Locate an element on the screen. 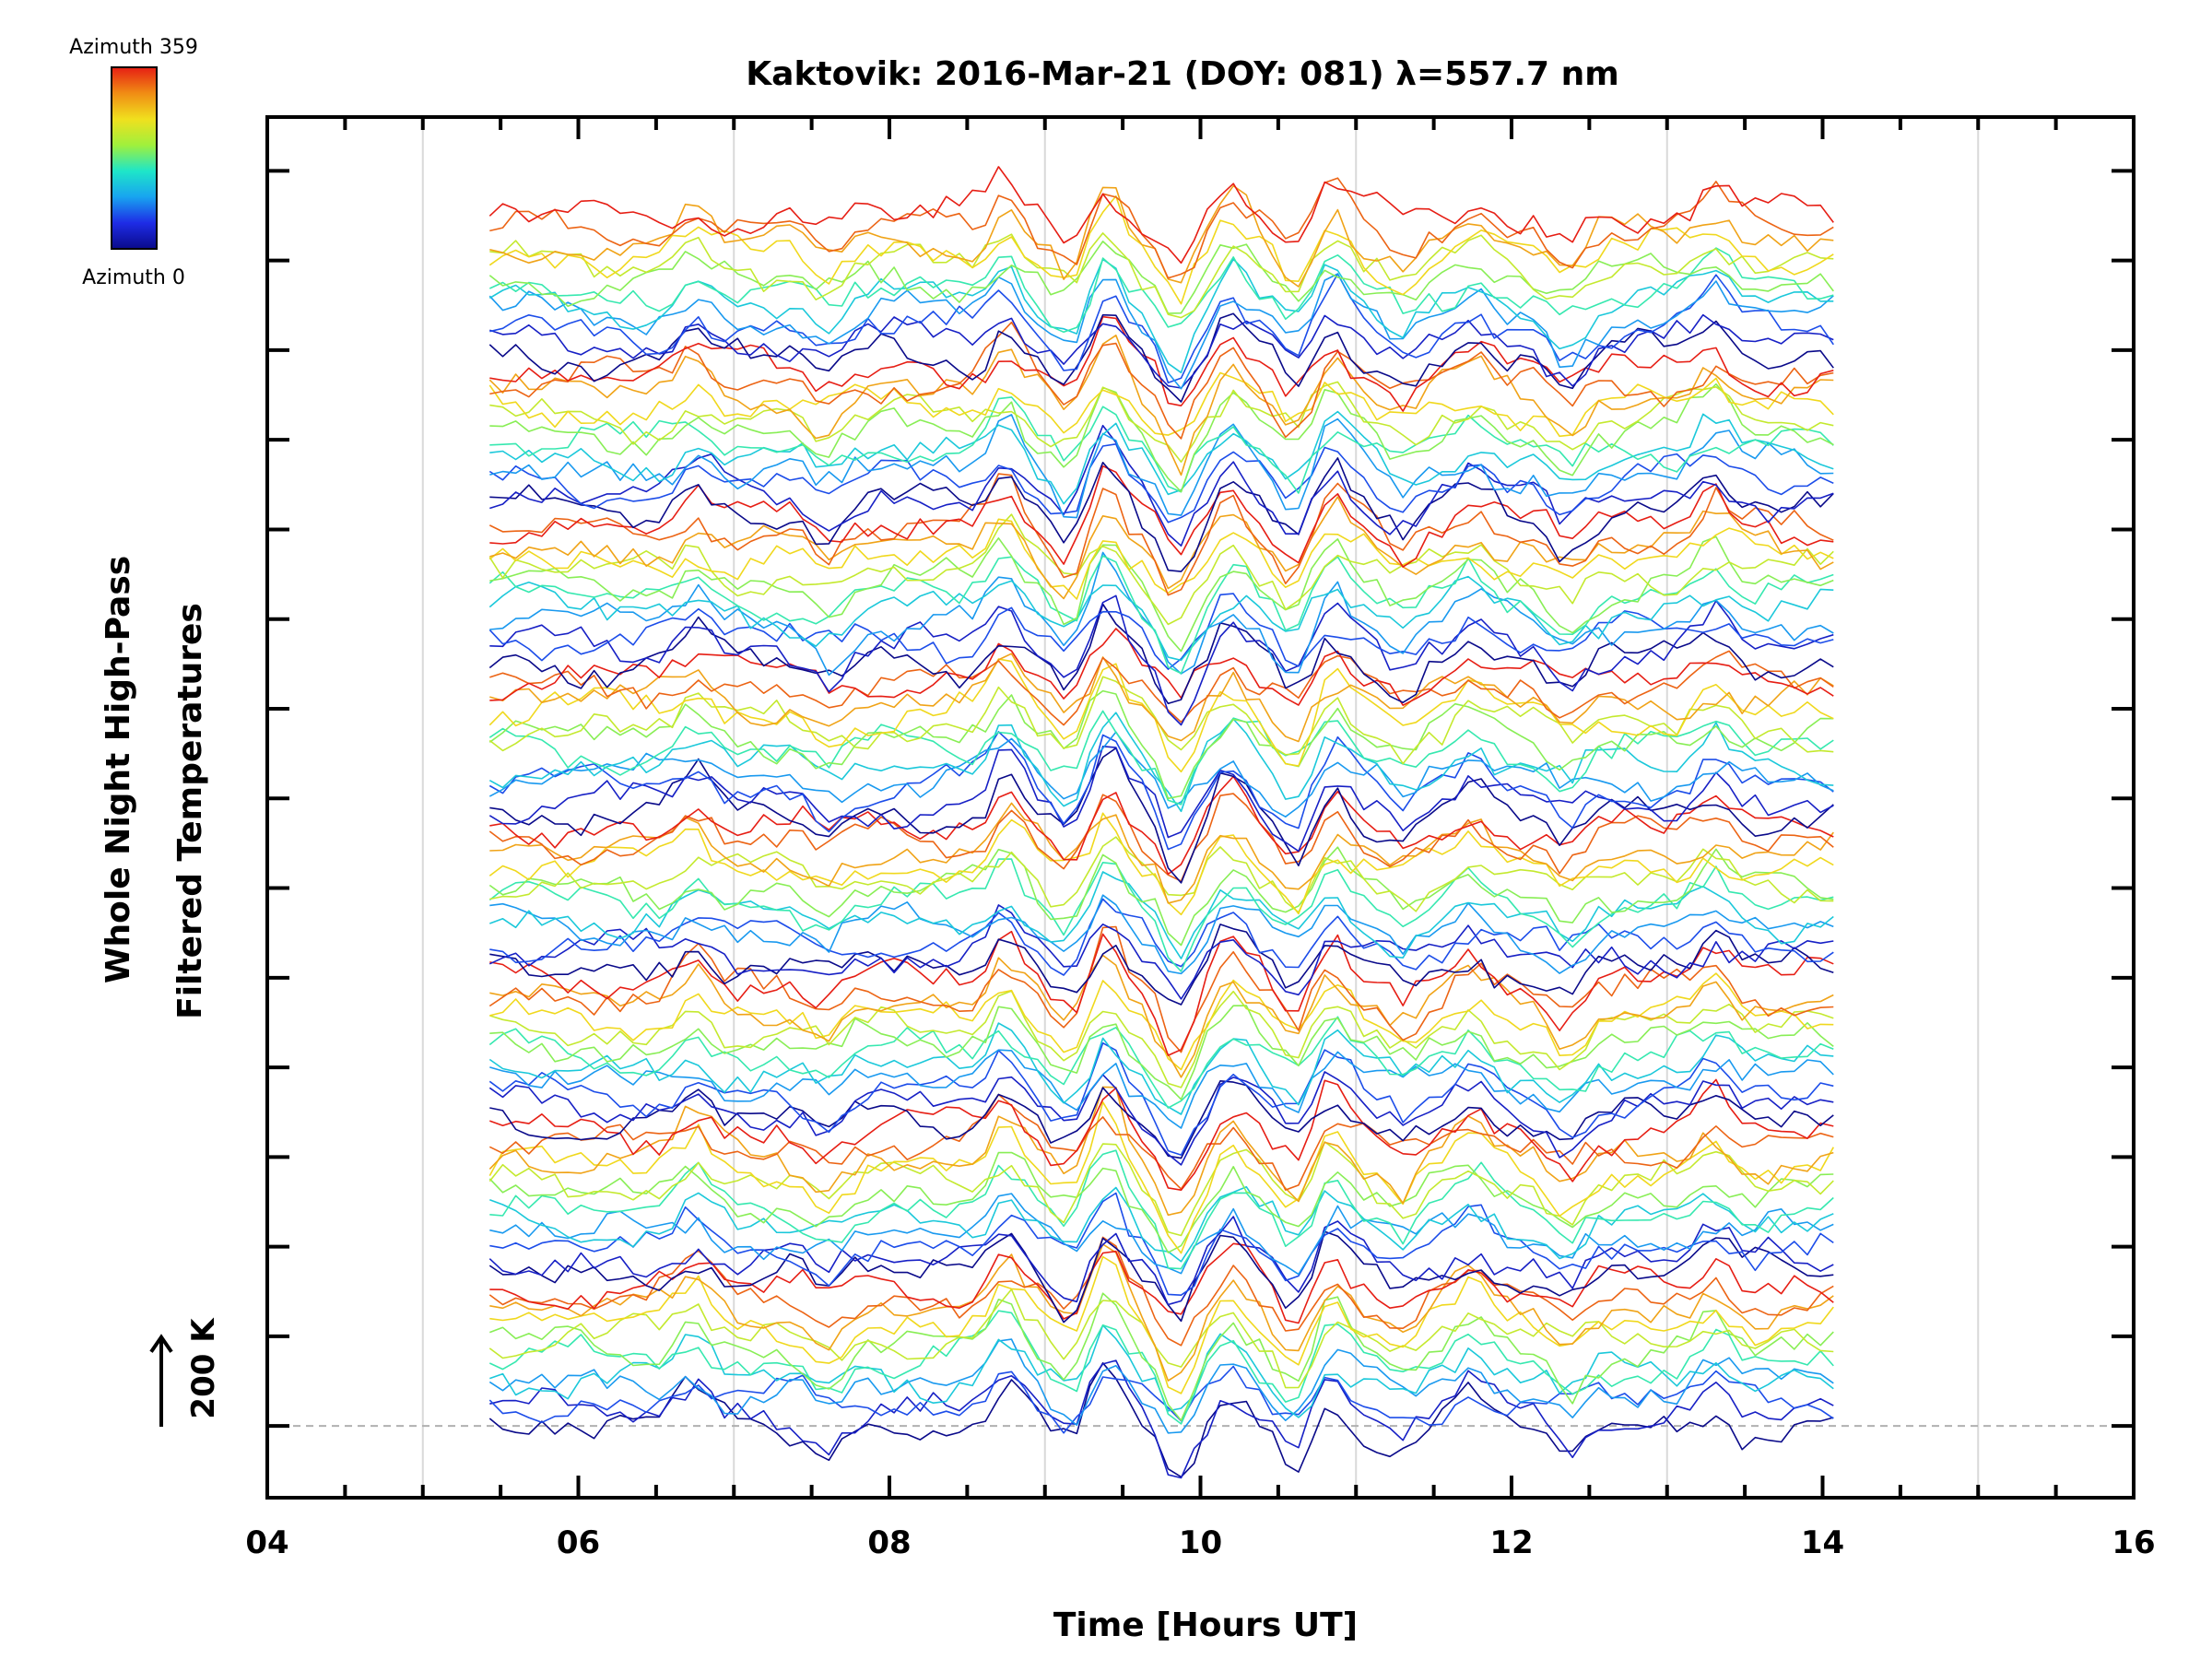 This screenshot has width=2212, height=1659. x-tick-label: 06 is located at coordinates (578, 1542).